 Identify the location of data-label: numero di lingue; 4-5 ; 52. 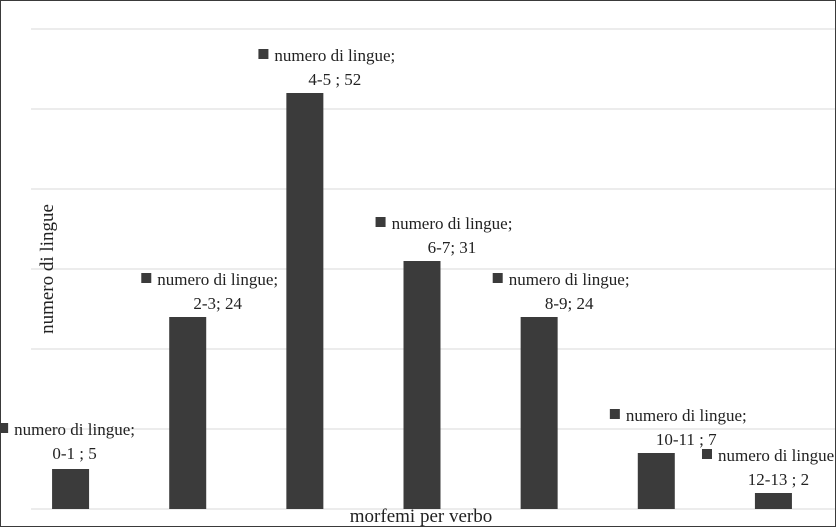
(326, 67).